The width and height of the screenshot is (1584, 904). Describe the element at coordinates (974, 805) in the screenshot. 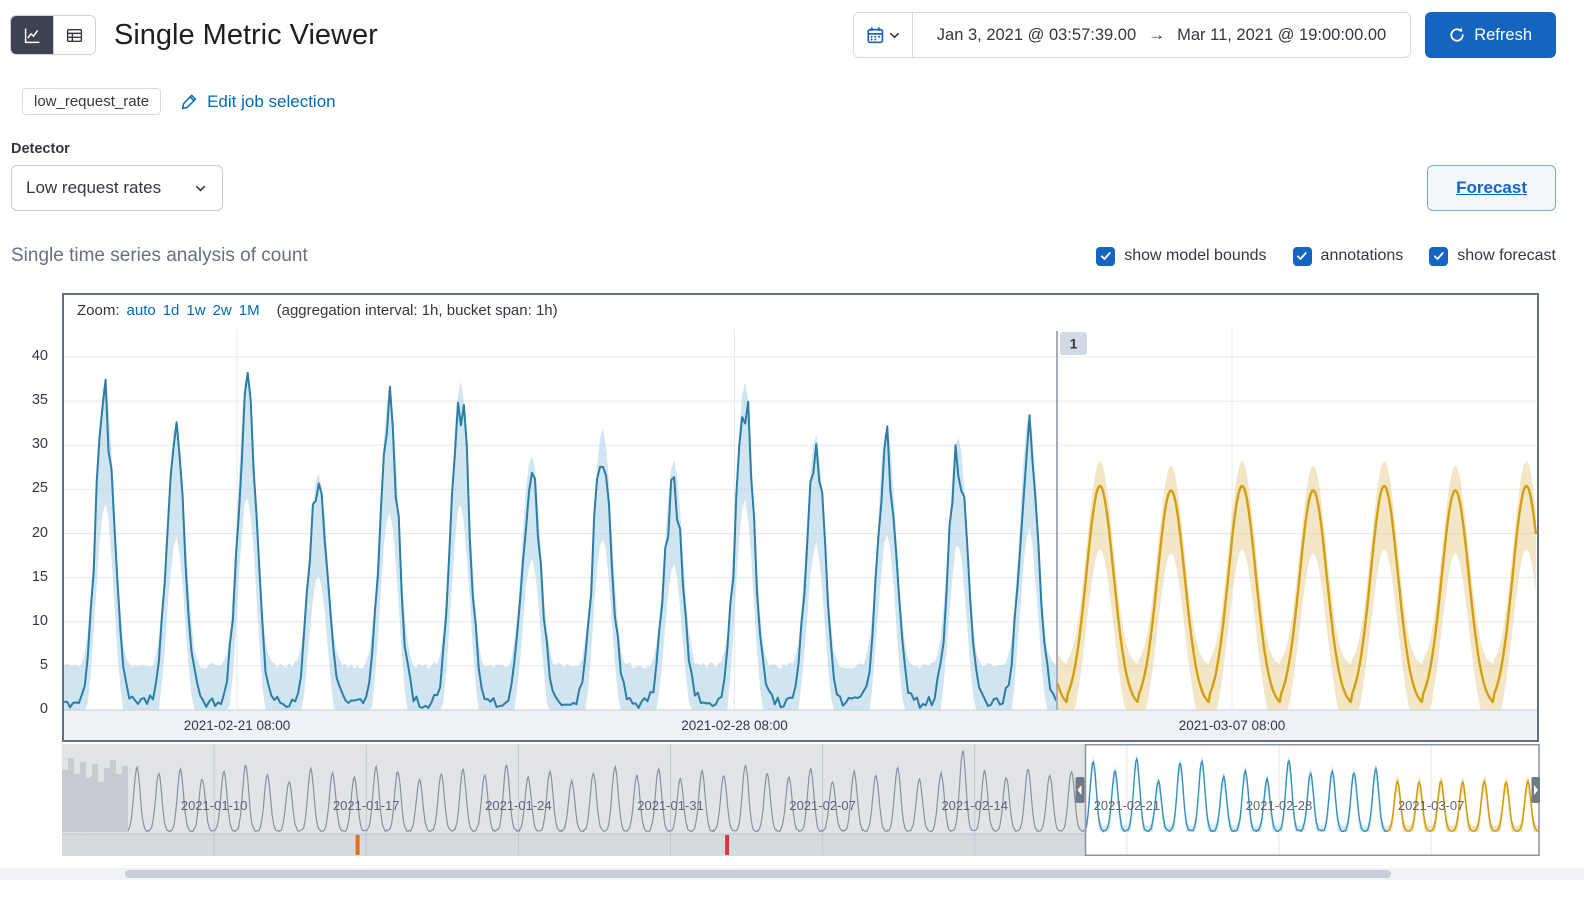

I see `navigator-tick-label: 2021-02-14` at that location.